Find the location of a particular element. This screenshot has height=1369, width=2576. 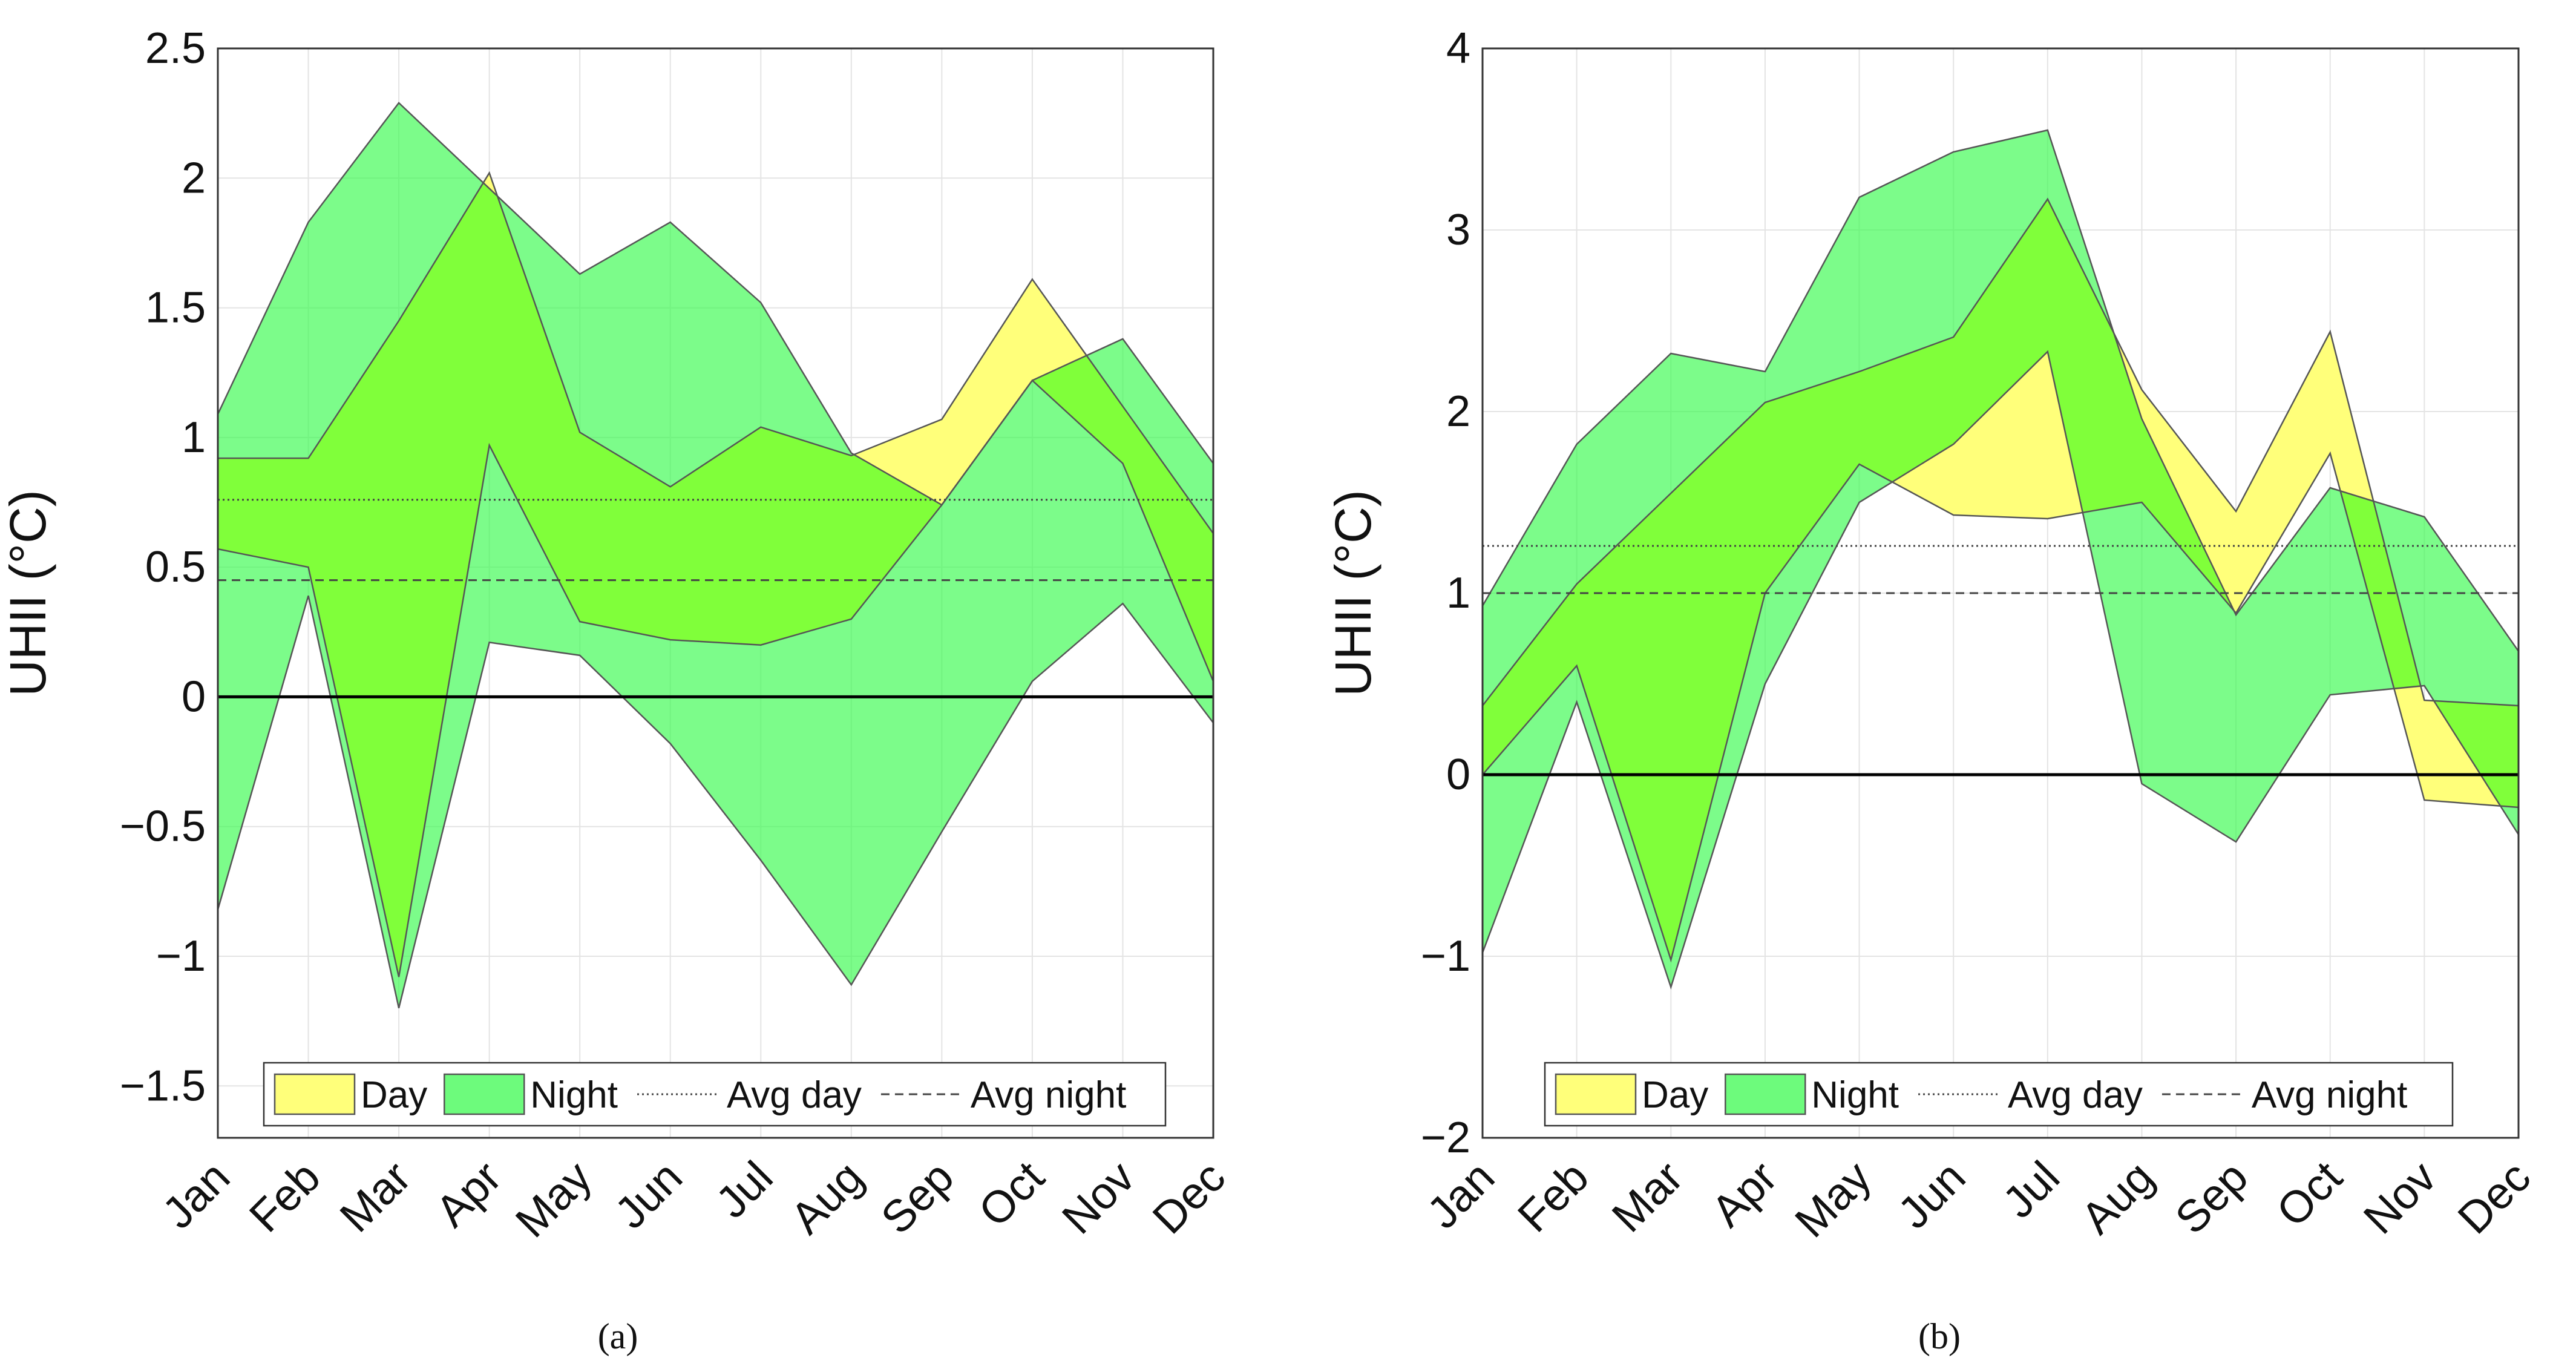

night-upper-line is located at coordinates (715, 304).